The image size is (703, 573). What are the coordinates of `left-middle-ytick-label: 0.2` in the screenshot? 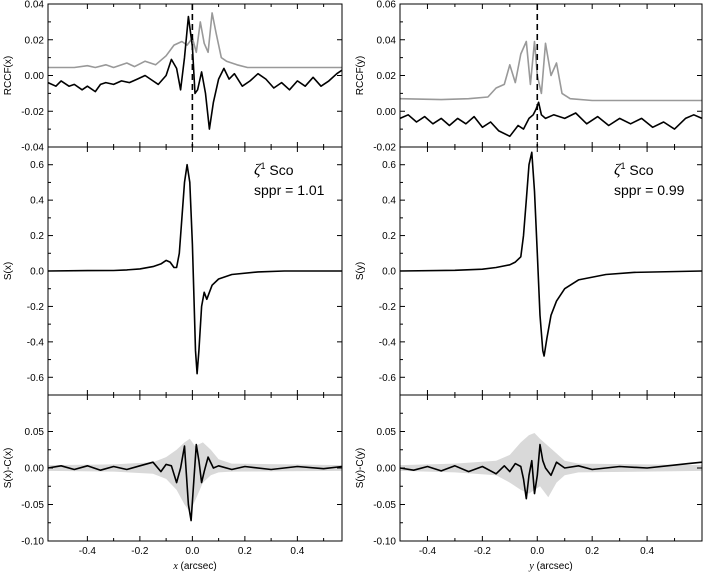 It's located at (37, 236).